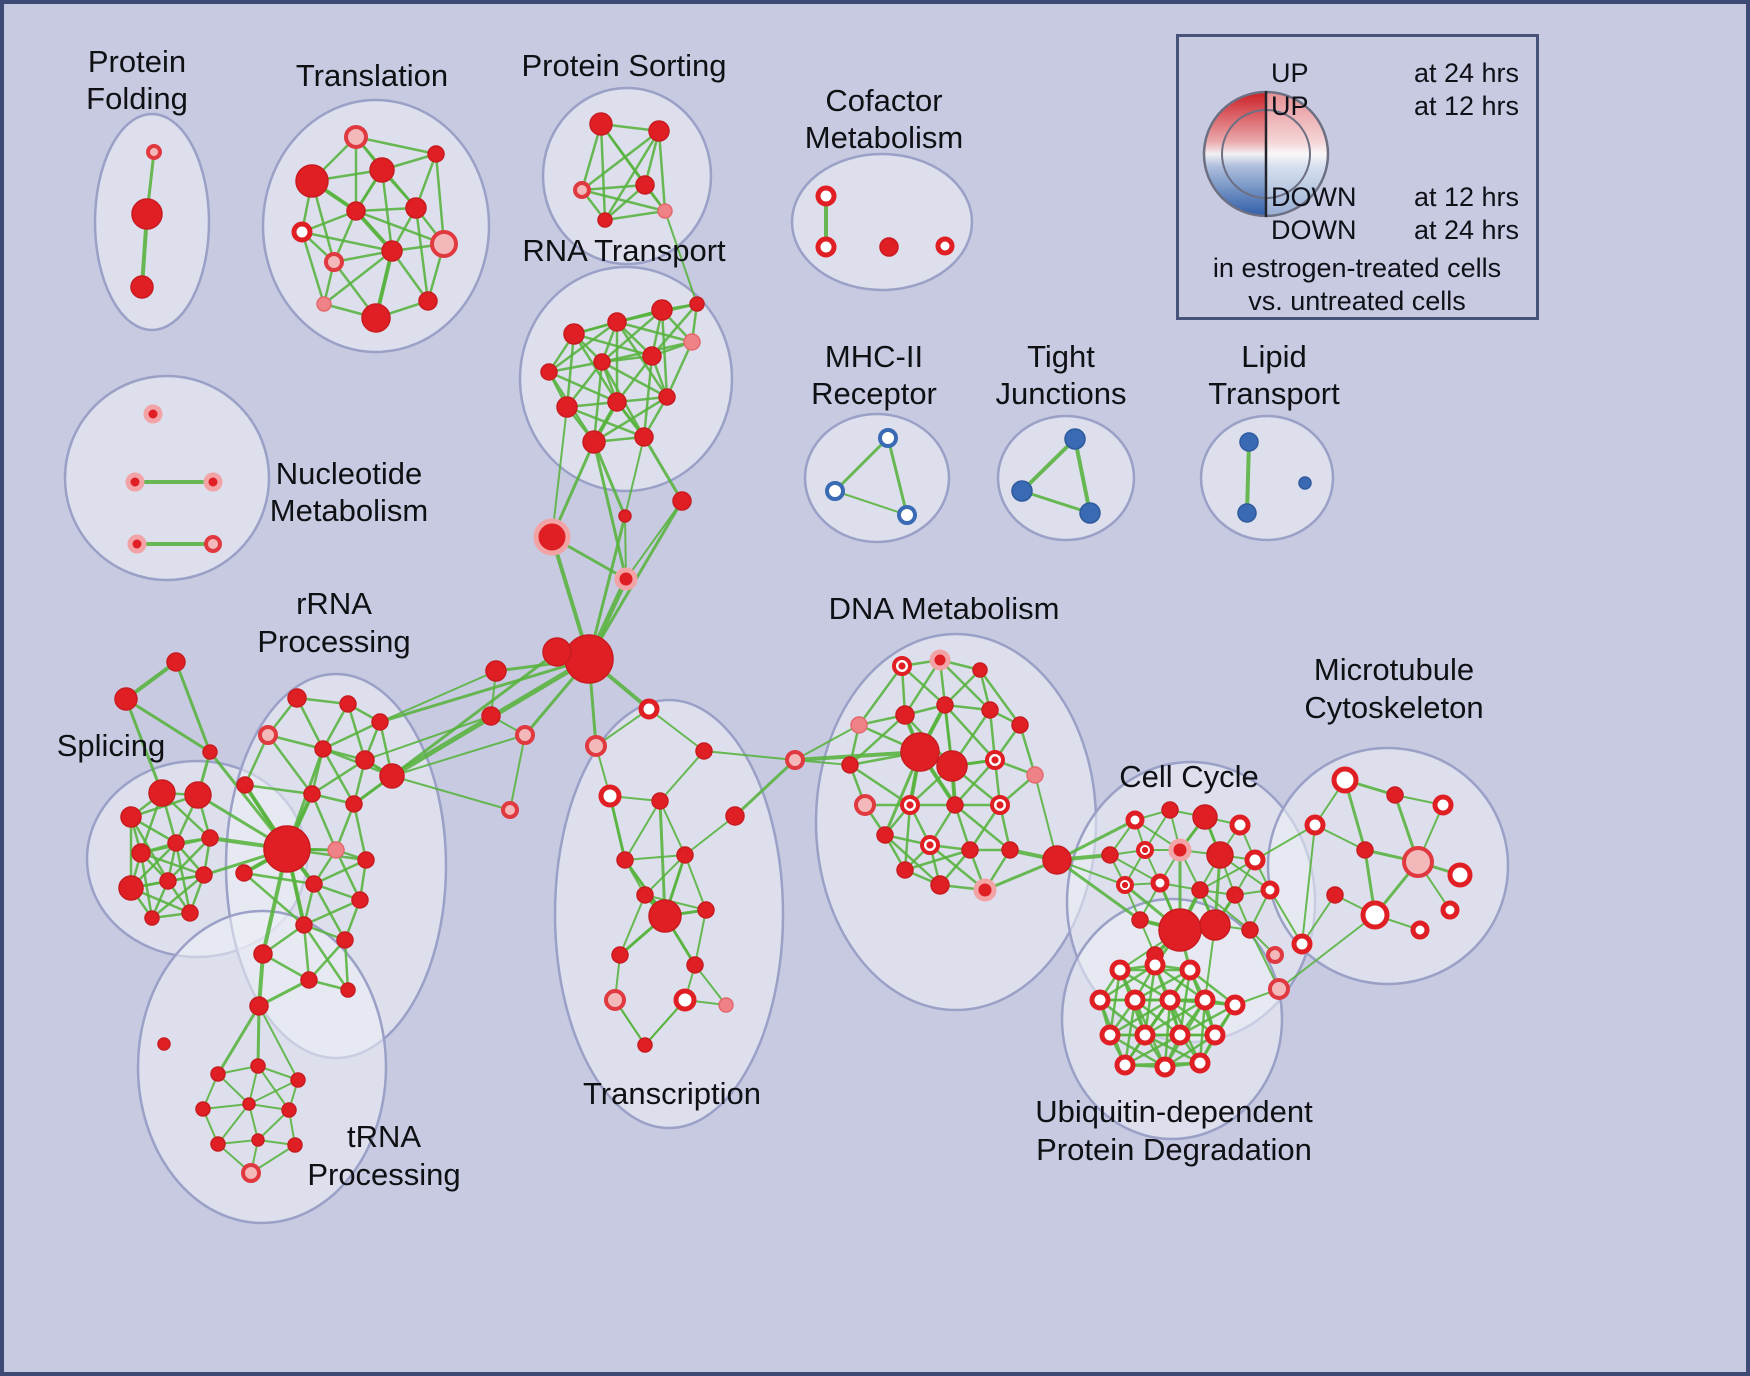 Image resolution: width=1750 pixels, height=1376 pixels. Describe the element at coordinates (1466, 230) in the screenshot. I see `legend-down24-time: at 24 hrs` at that location.